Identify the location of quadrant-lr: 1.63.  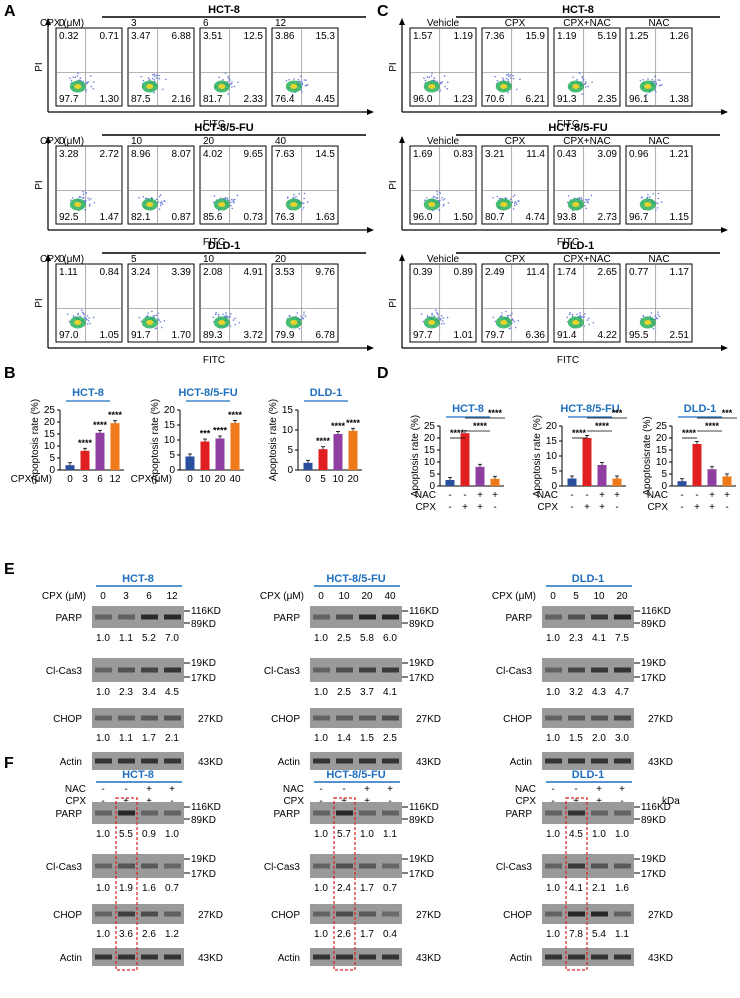
(326, 217).